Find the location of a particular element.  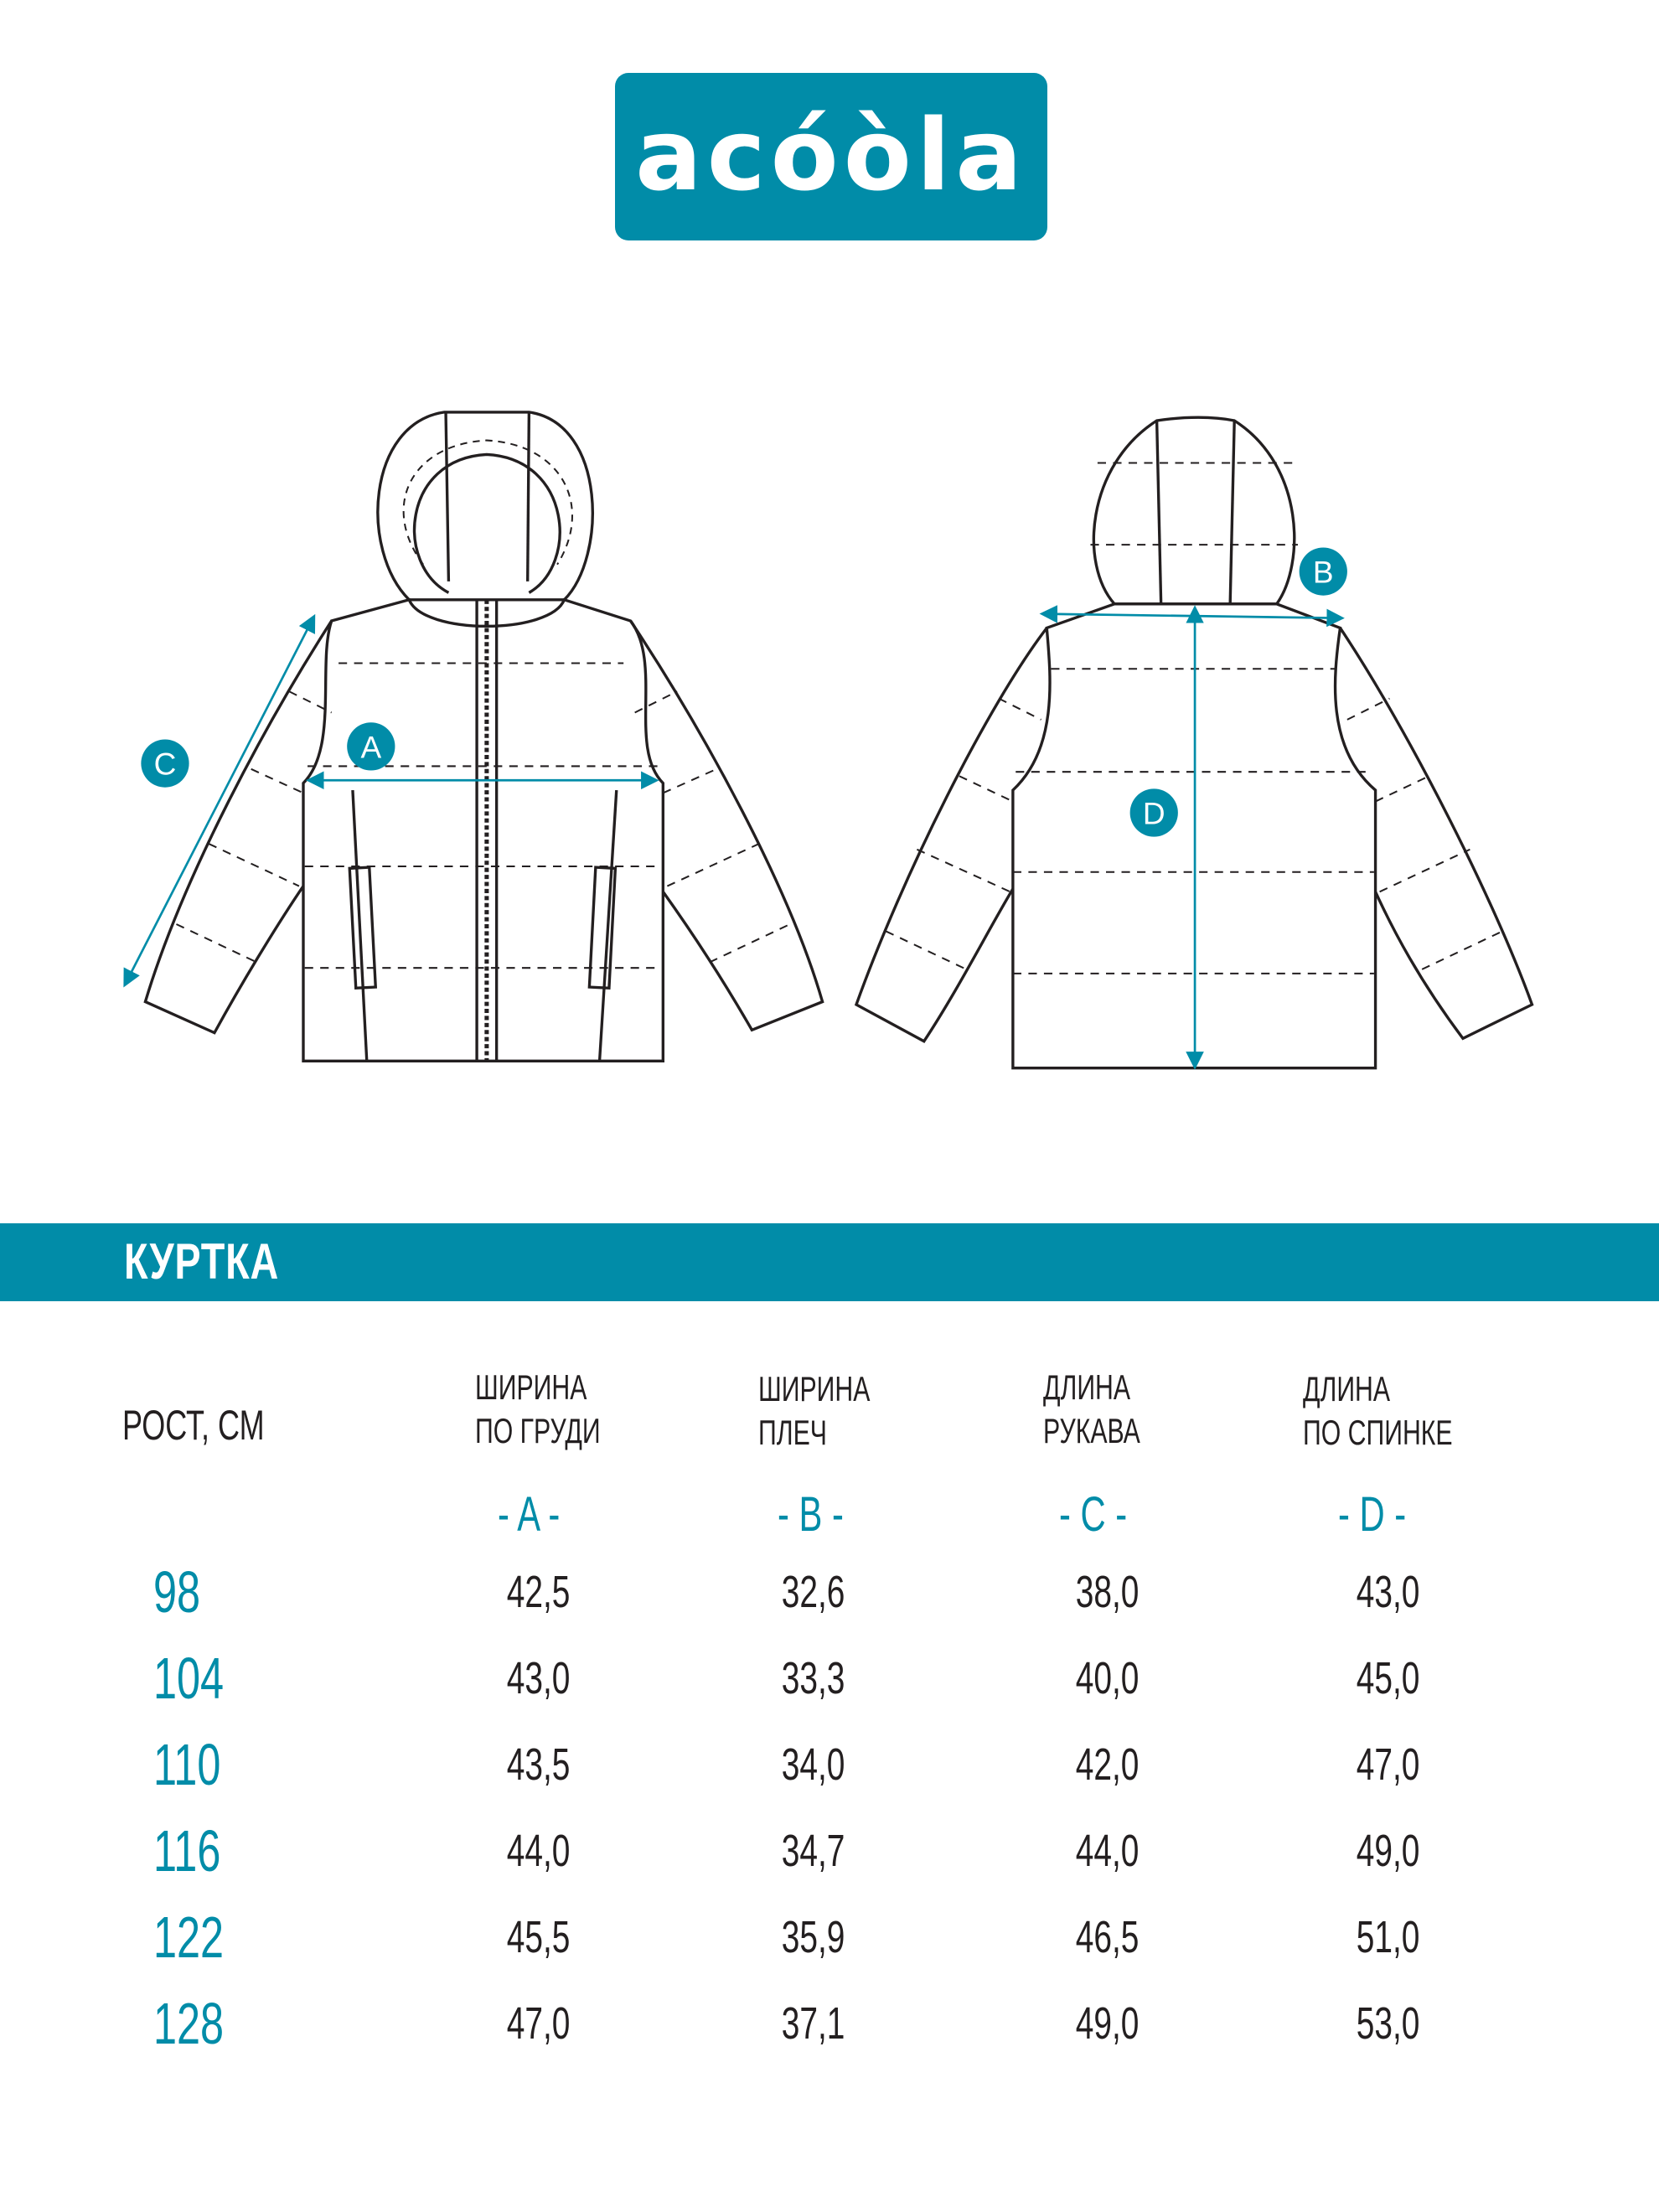

col-header-b: ШИРИНА ПЛЕЧ is located at coordinates (814, 1410).